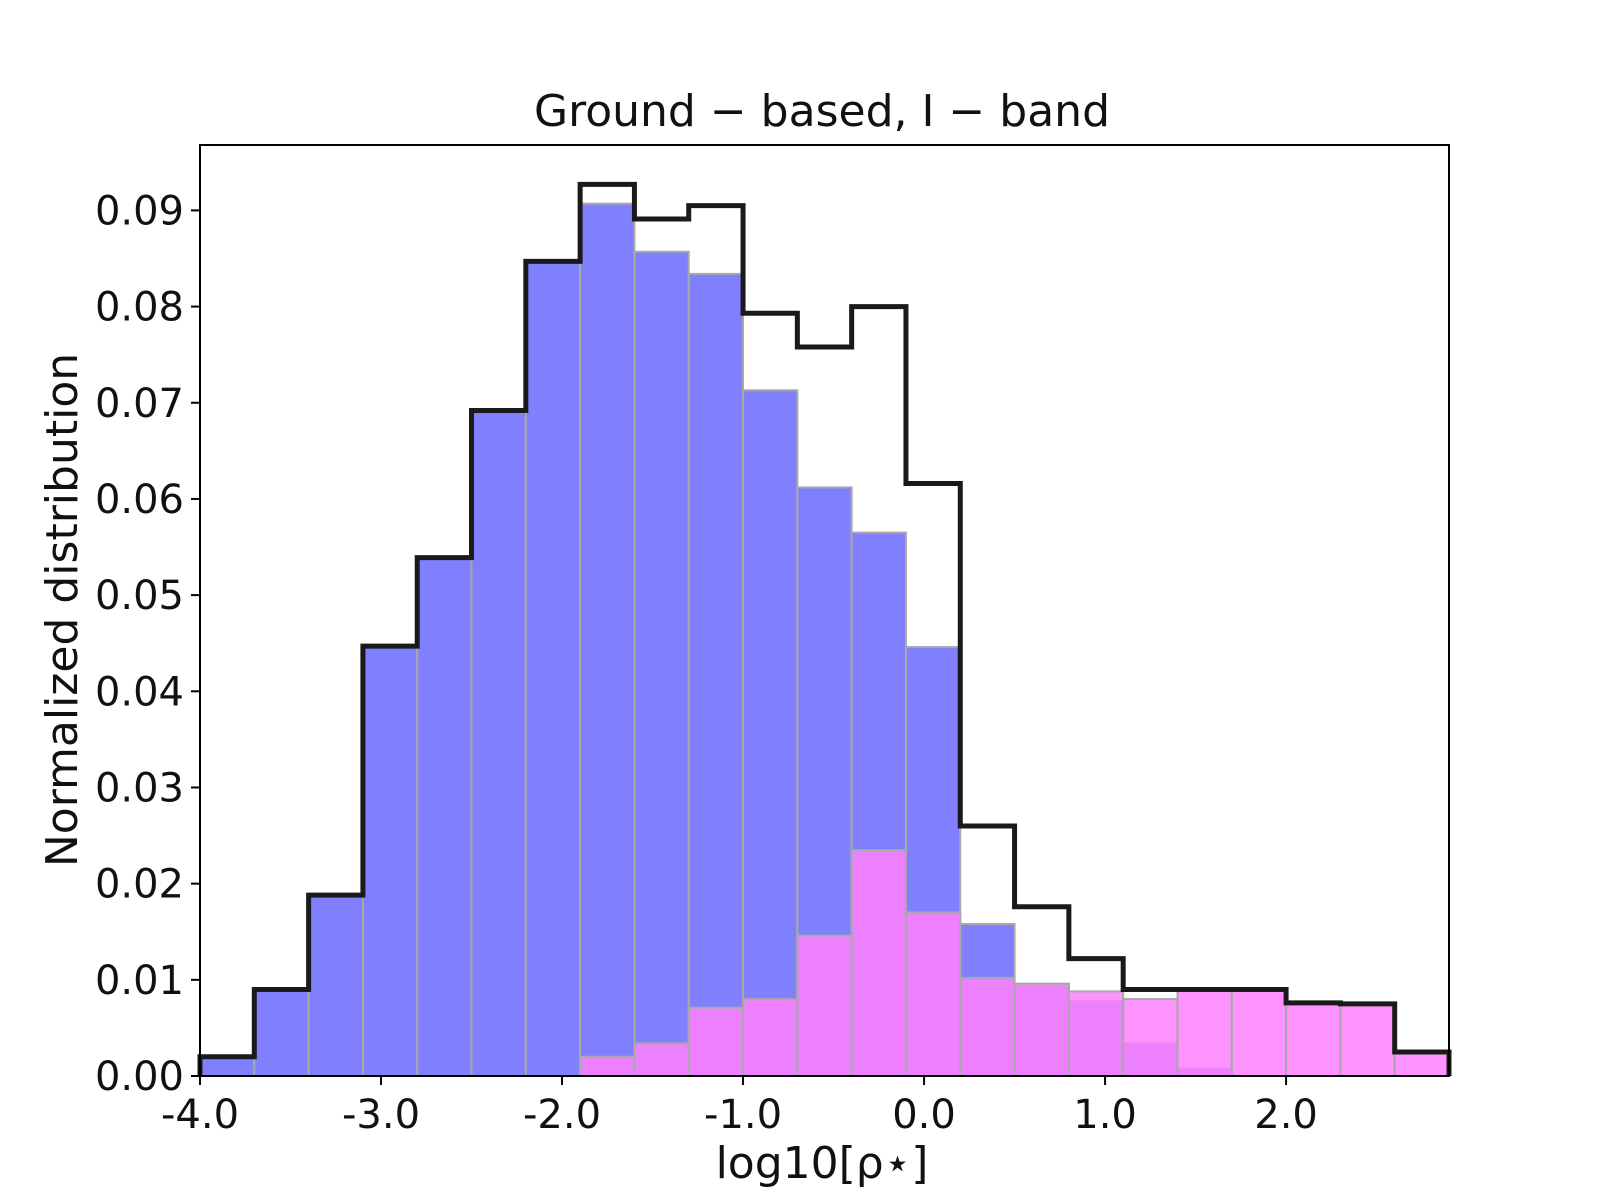 This screenshot has height=1200, width=1600. What do you see at coordinates (139, 885) in the screenshot?
I see `y-tick-label: 0.02` at bounding box center [139, 885].